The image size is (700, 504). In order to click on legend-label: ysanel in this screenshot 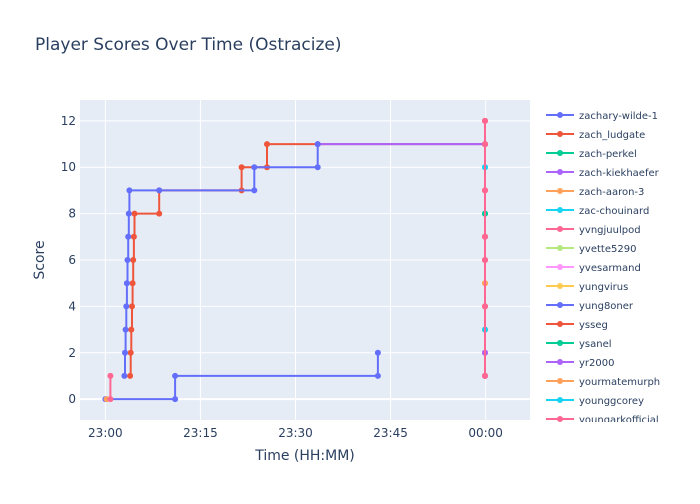, I will do `click(595, 344)`.